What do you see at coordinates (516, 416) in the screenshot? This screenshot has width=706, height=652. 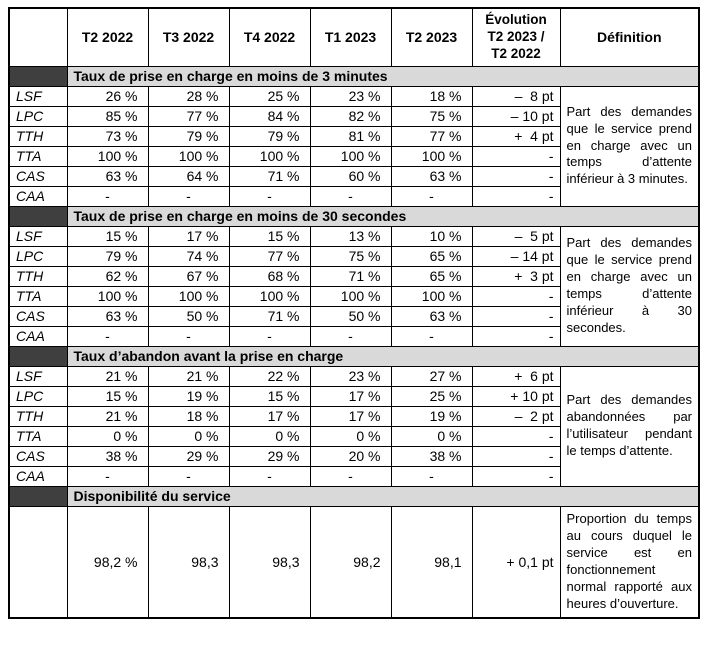 I see `evolution-cell: – 2 pt` at bounding box center [516, 416].